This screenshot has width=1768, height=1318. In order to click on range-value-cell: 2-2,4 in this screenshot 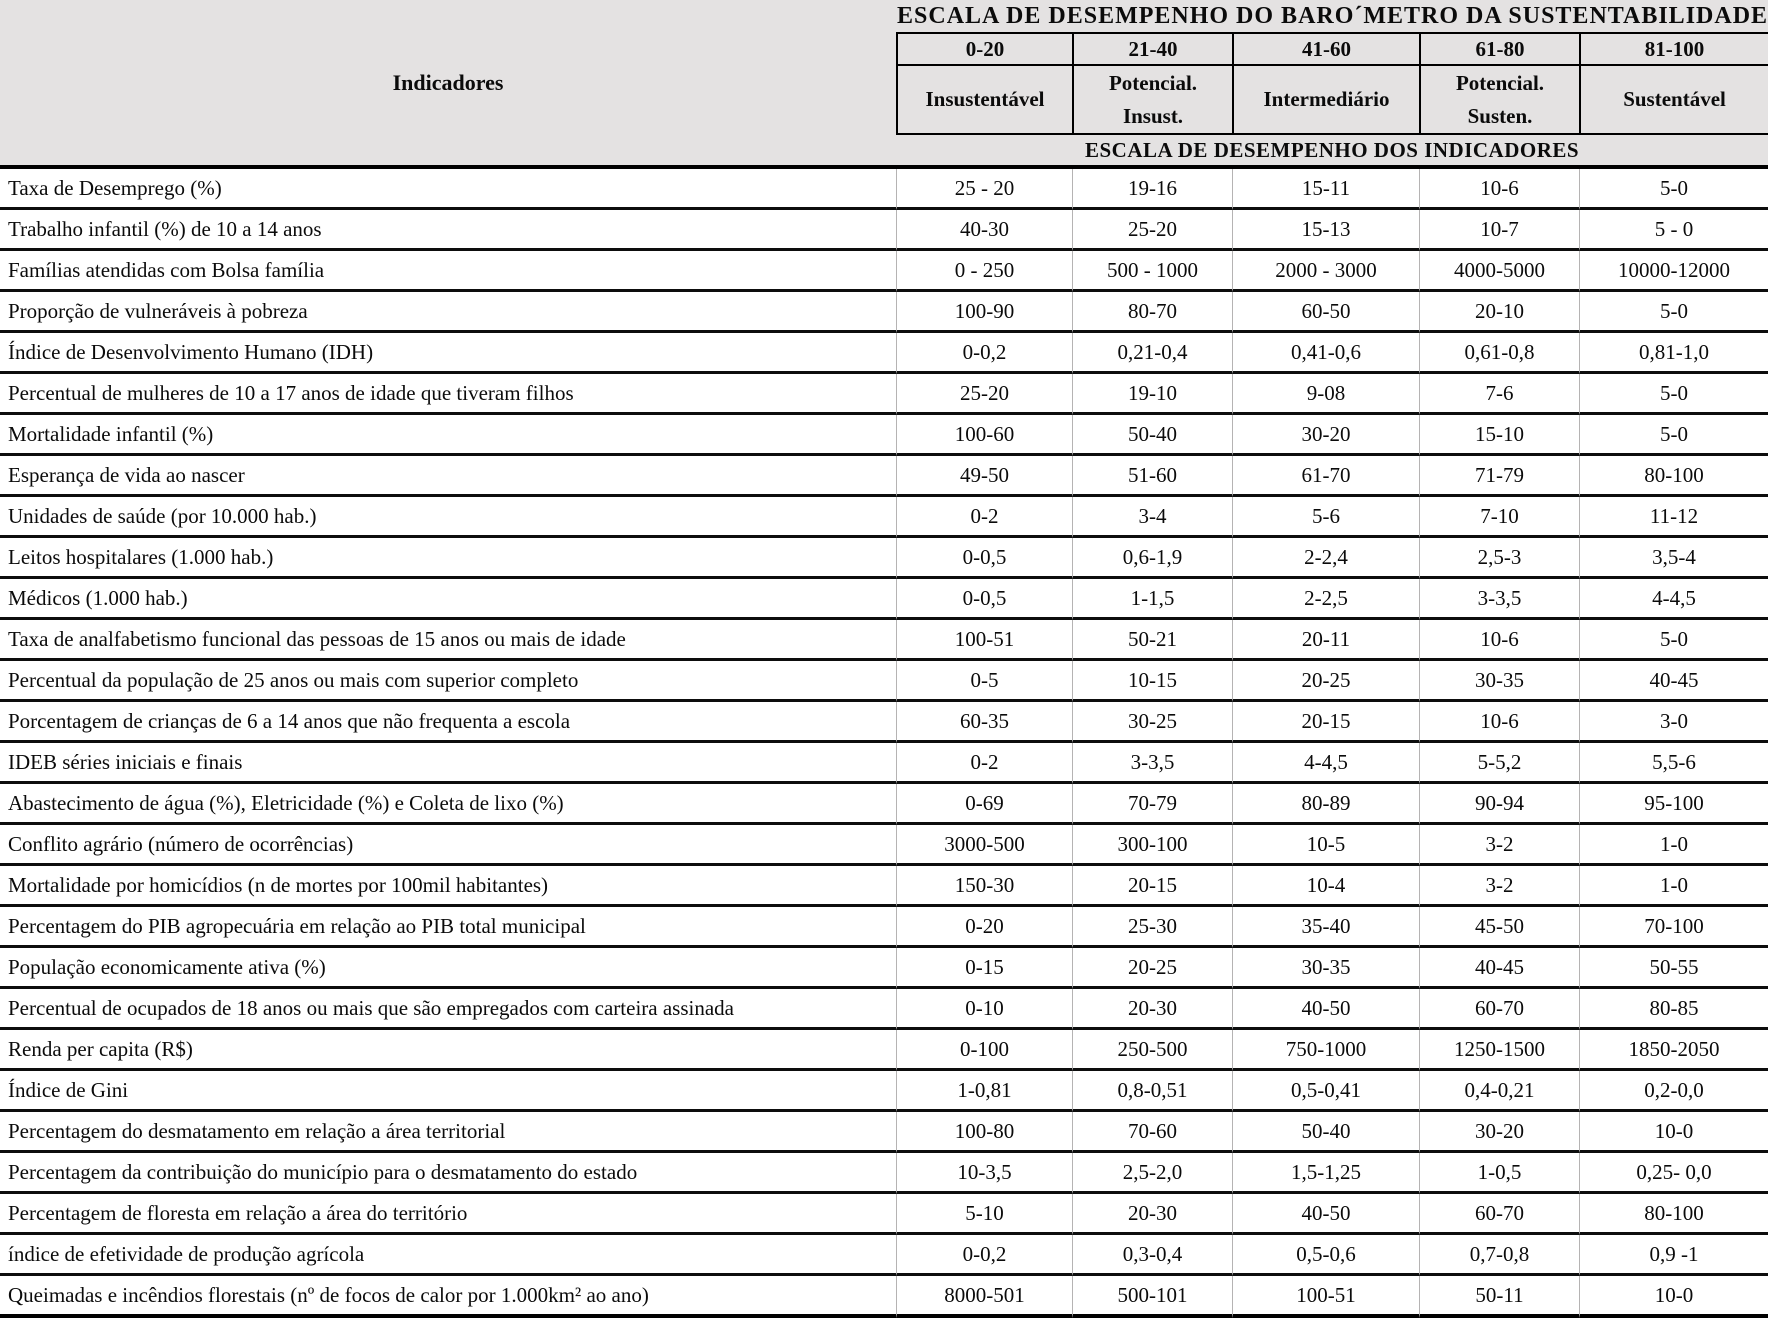, I will do `click(1325, 559)`.